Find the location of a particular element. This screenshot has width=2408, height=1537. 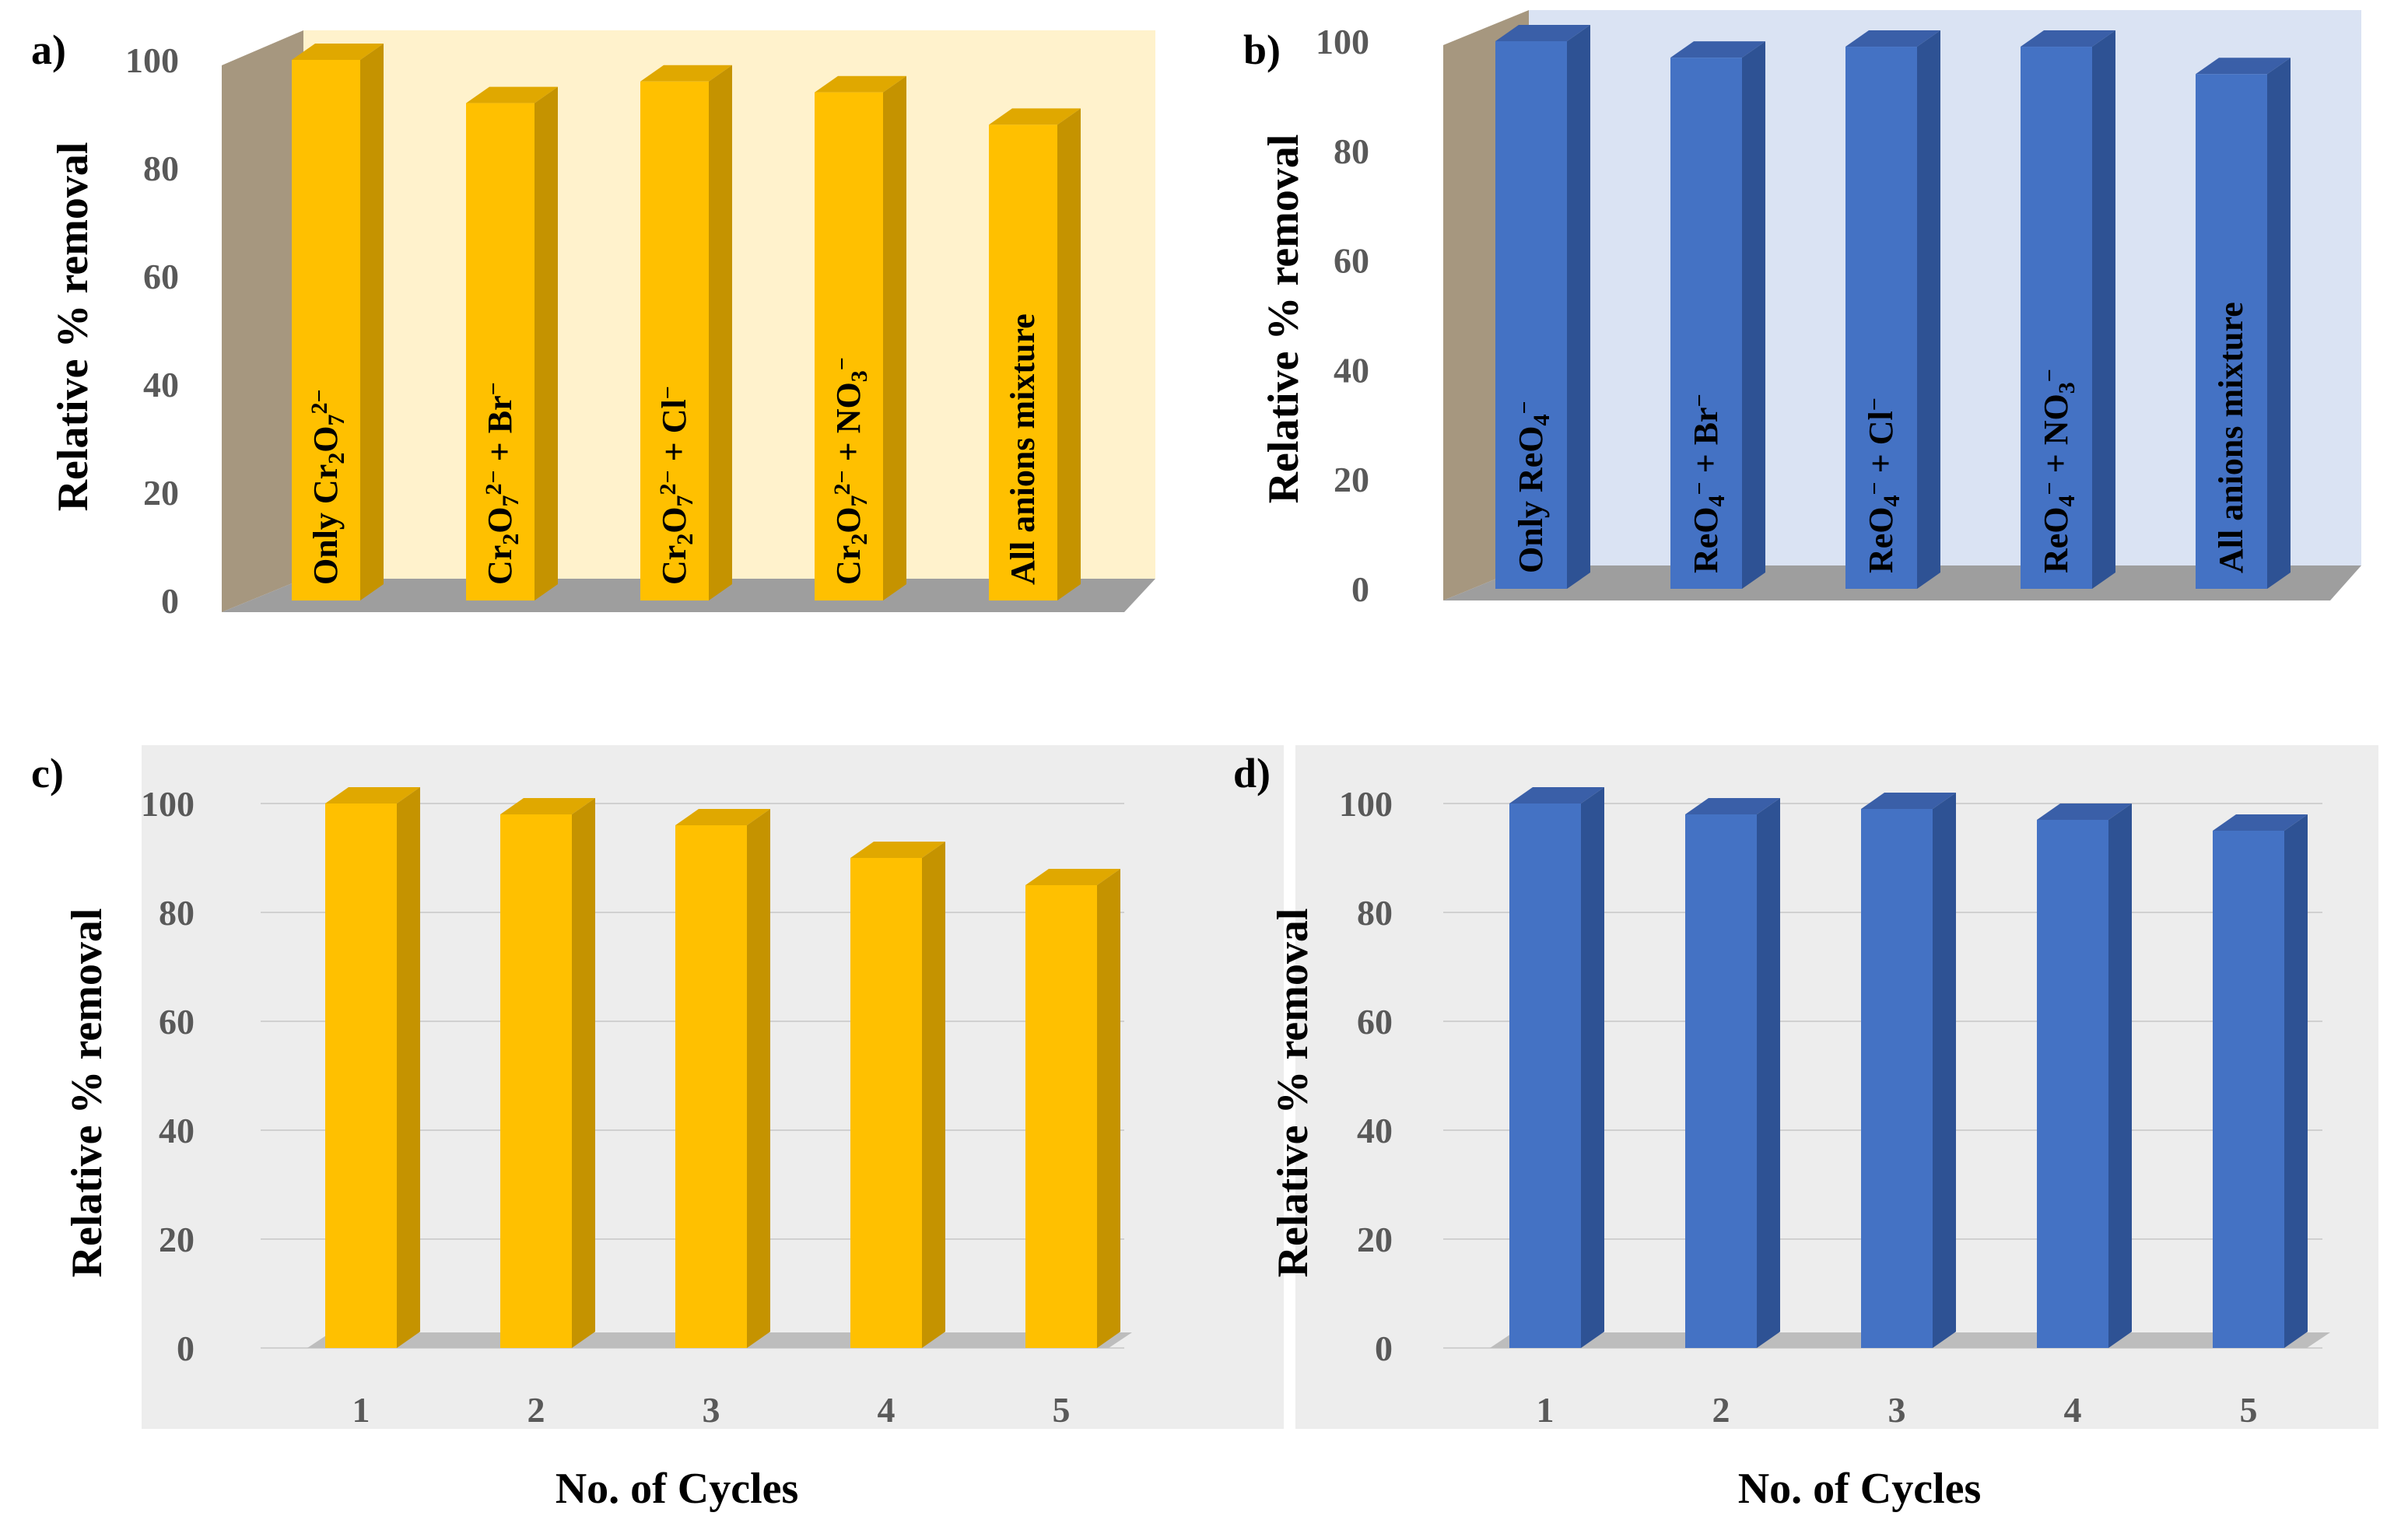

panel-label: d) is located at coordinates (1252, 773).